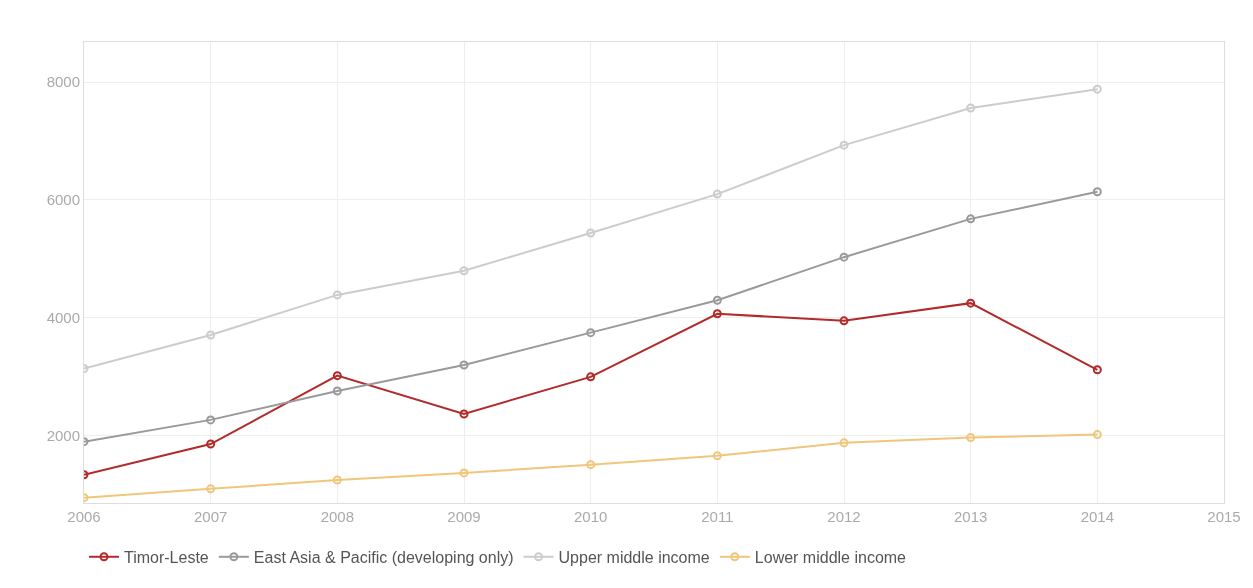 Image resolution: width=1253 pixels, height=588 pixels. Describe the element at coordinates (210, 516) in the screenshot. I see `x-tick-label: 2007` at that location.